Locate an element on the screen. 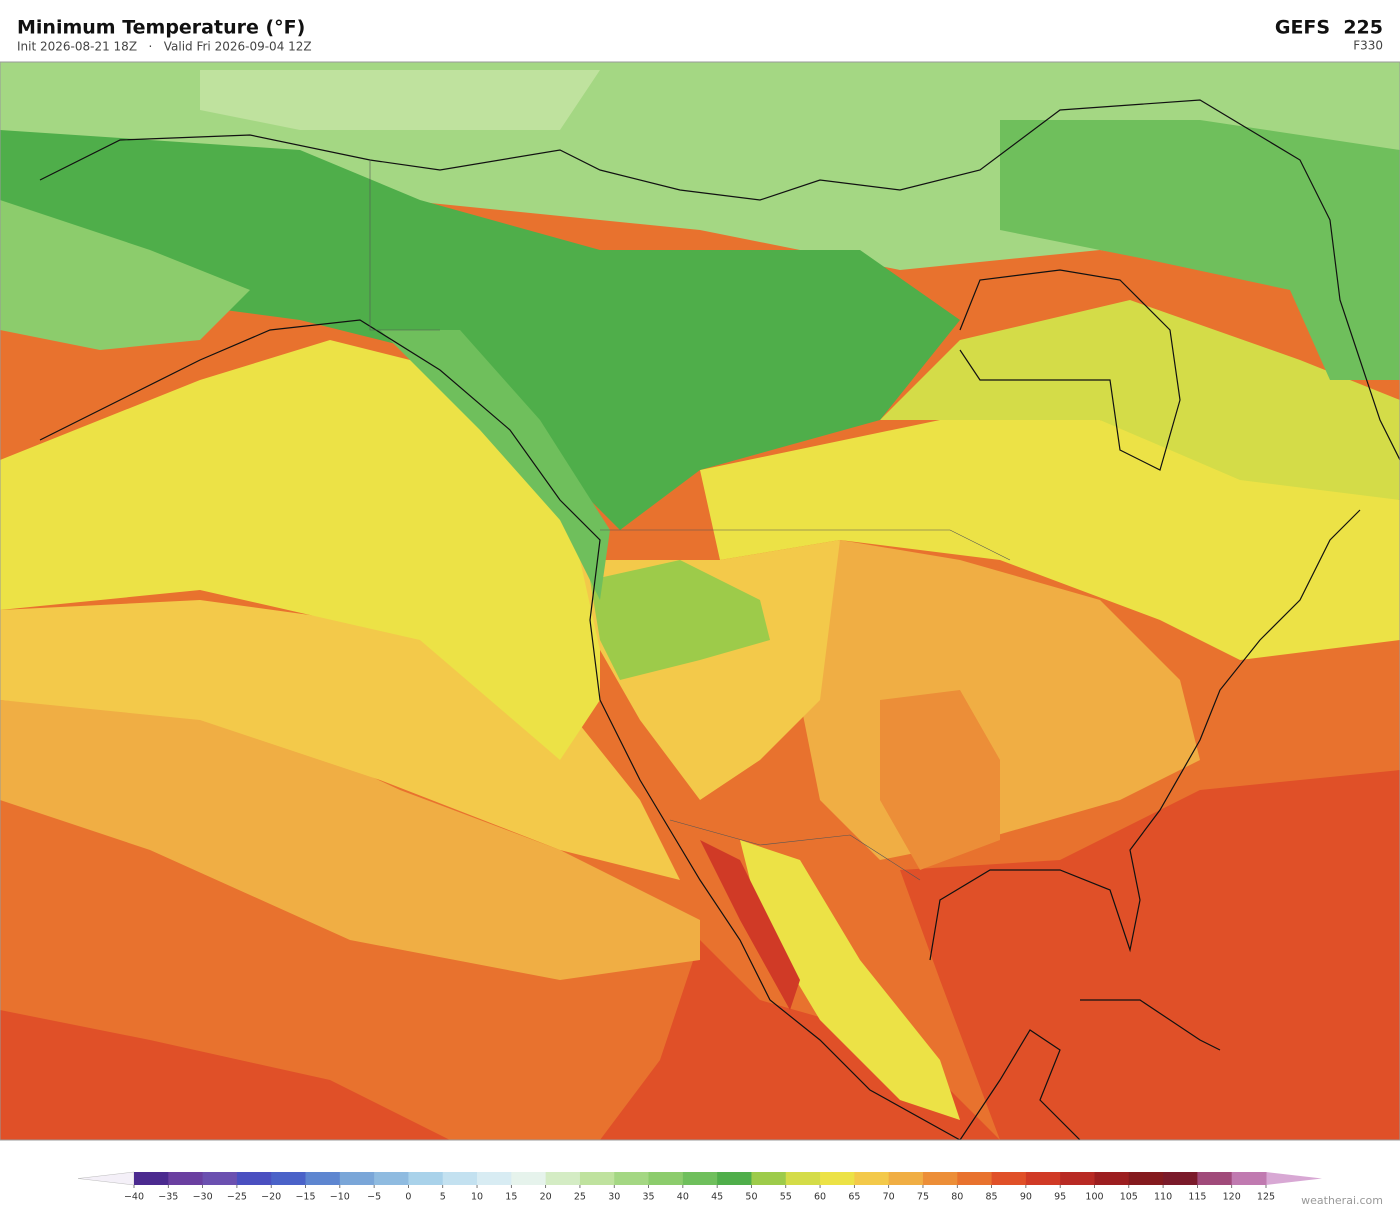 The width and height of the screenshot is (1400, 1219). colorbar-tick-label: 10 is located at coordinates (477, 1197).